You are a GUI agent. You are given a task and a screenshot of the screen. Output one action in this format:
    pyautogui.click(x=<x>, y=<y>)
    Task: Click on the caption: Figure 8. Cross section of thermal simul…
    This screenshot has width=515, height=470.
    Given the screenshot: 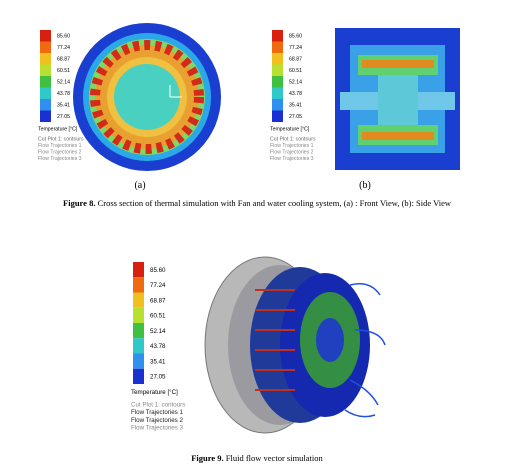 What is the action you would take?
    pyautogui.click(x=257, y=203)
    